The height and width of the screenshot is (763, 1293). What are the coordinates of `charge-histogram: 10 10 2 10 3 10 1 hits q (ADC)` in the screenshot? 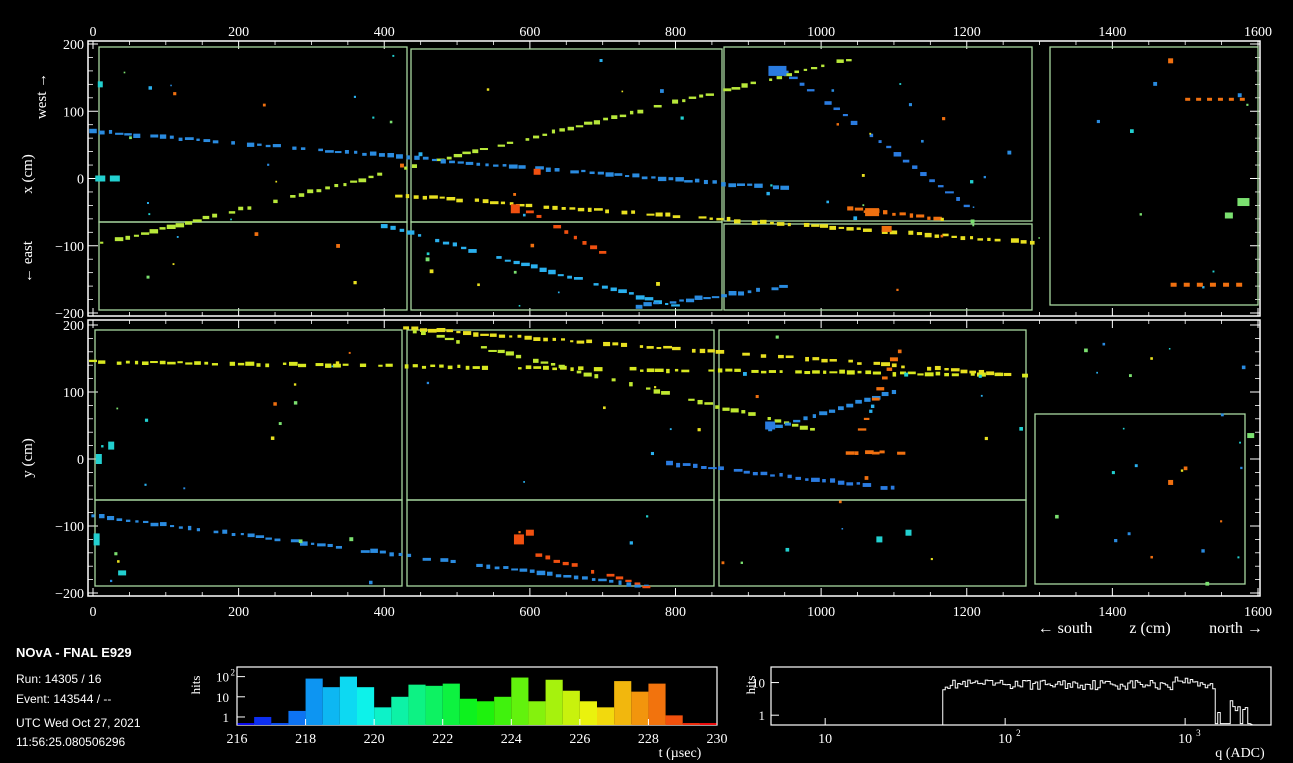 It's located at (1007, 713).